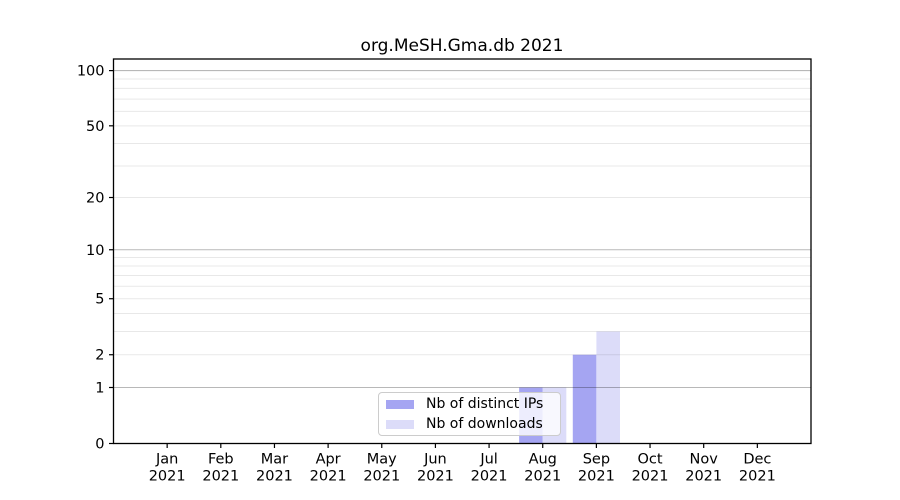 The image size is (900, 500). Describe the element at coordinates (489, 477) in the screenshot. I see `x-tick-year-jul: 2021` at that location.